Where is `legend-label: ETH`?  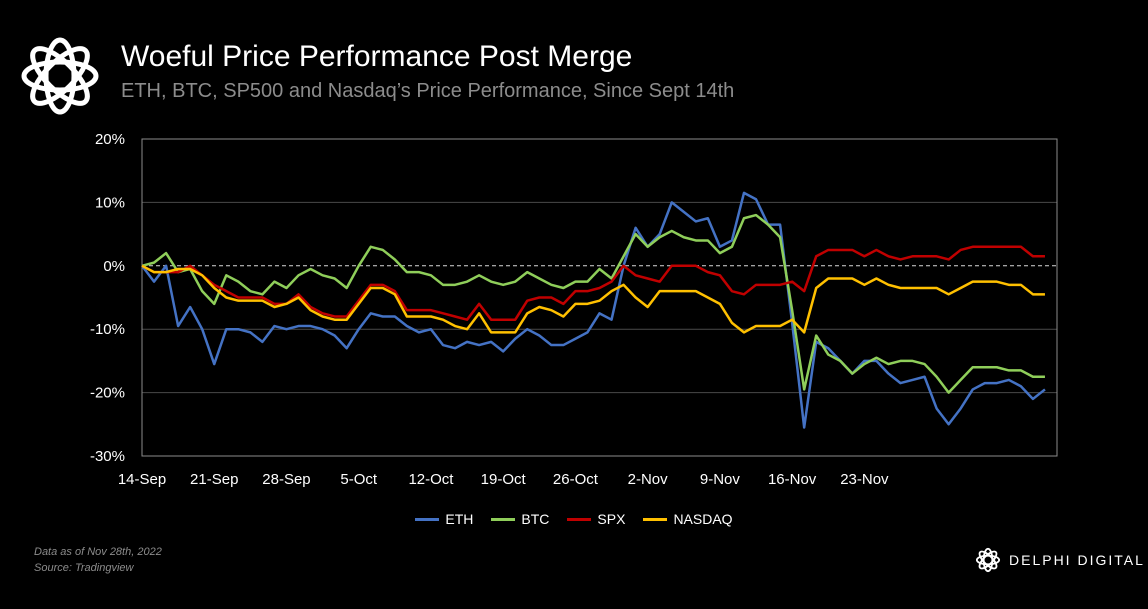
legend-label: ETH is located at coordinates (459, 519).